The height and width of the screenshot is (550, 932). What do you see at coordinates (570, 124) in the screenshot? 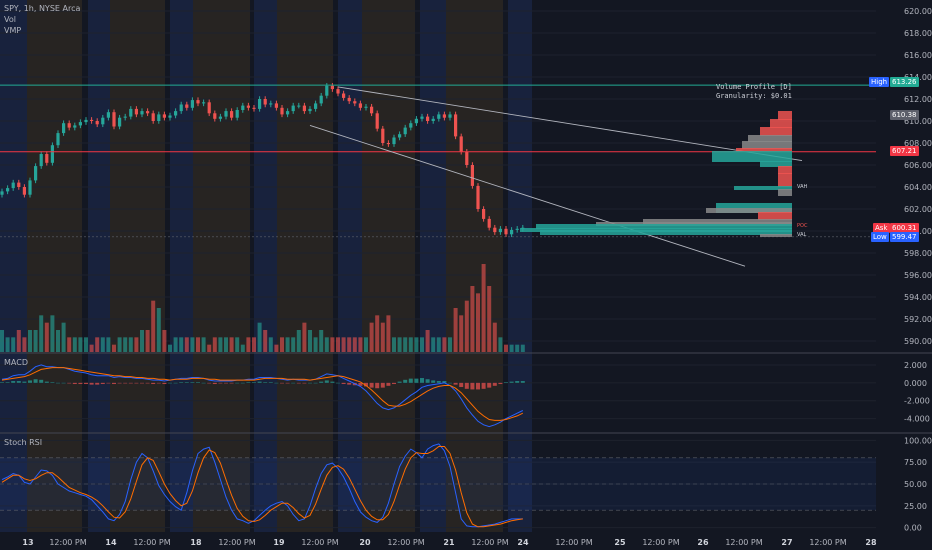
I see `trendline-upper` at bounding box center [570, 124].